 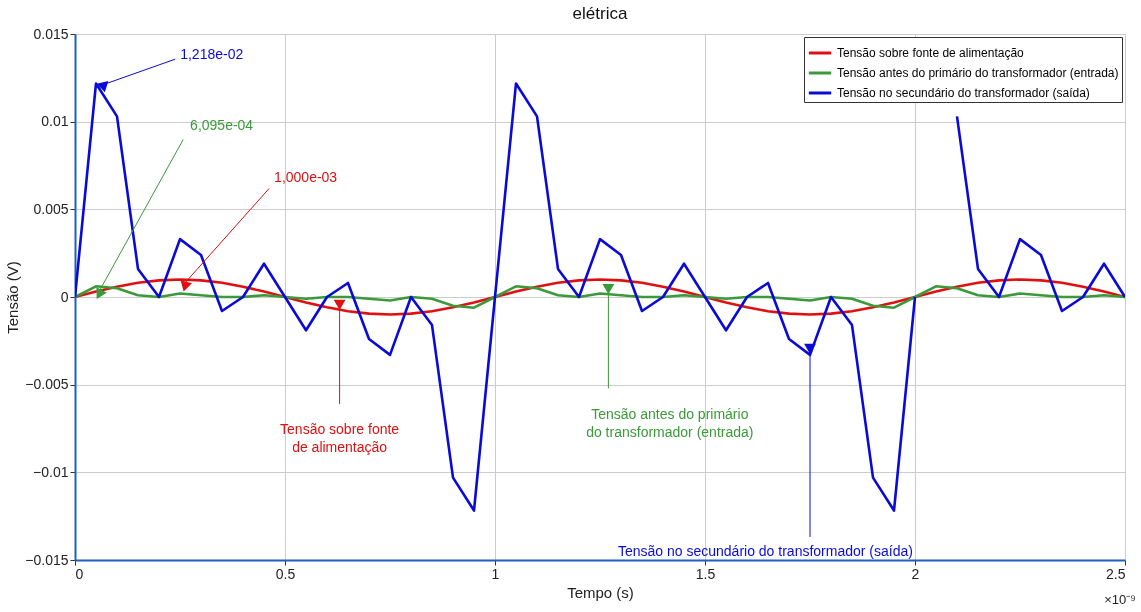 I want to click on chart-title: elétrica, so click(x=600, y=13).